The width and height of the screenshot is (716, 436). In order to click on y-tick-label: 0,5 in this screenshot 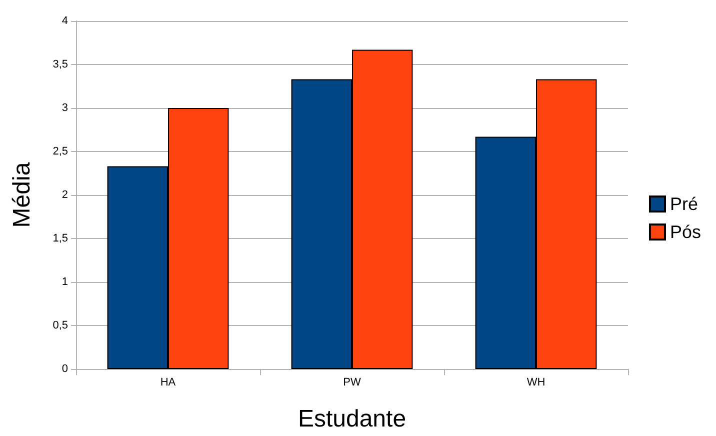, I will do `click(60, 326)`.